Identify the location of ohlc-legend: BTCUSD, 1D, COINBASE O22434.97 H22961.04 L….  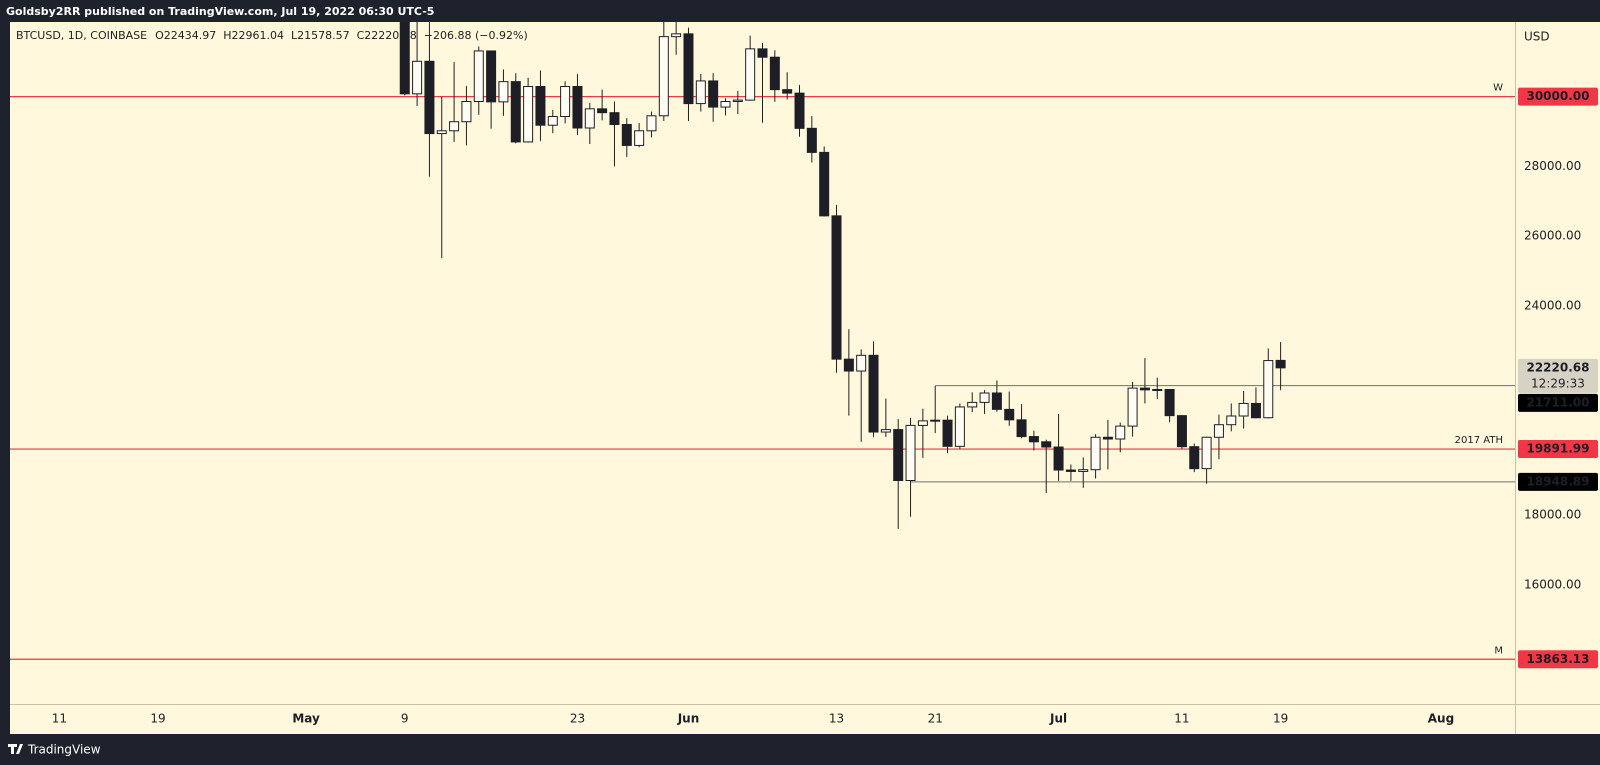
(272, 35).